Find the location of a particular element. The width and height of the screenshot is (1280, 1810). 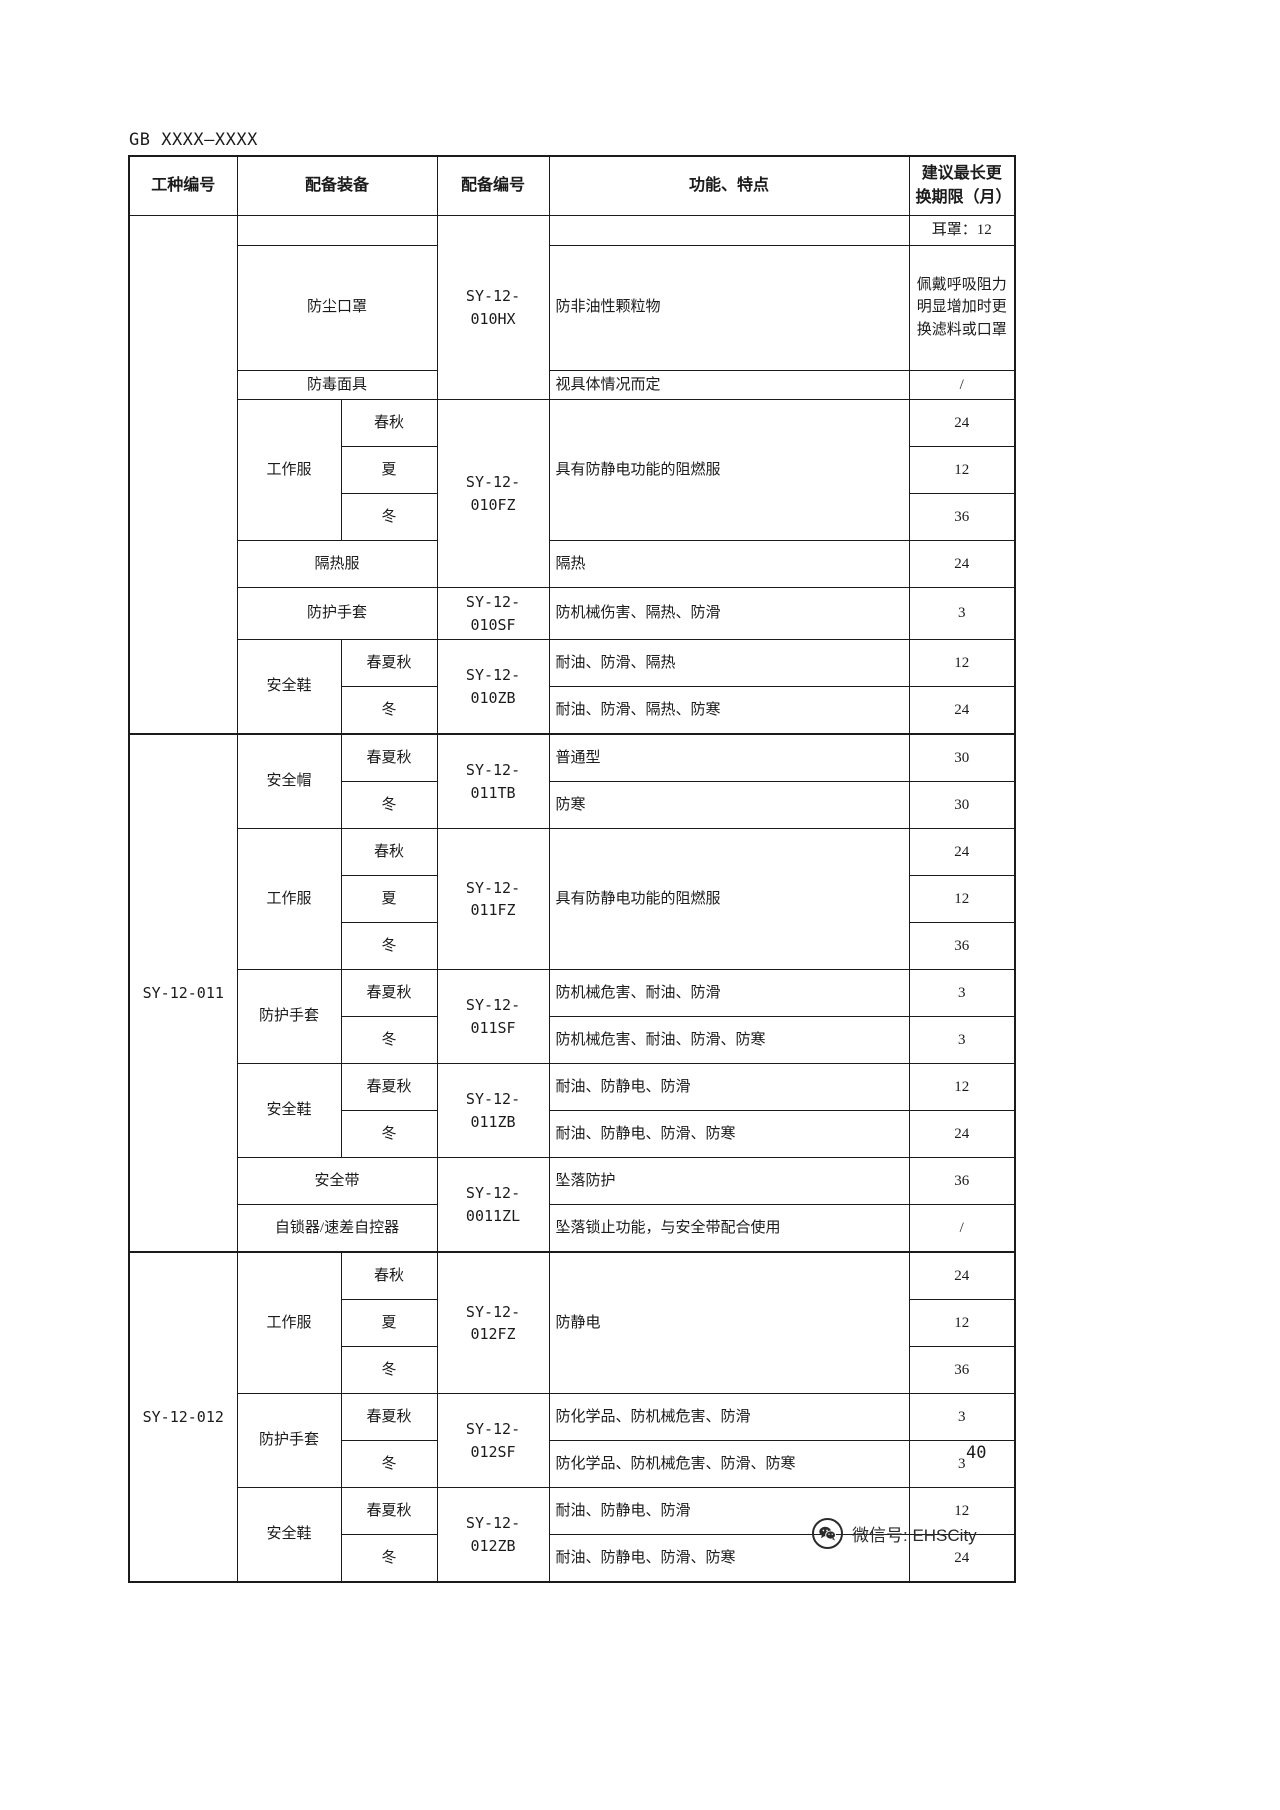

table-row: 工作服 春秋 SY-12-010FZ 具有防静电功能的阻燃服 24 is located at coordinates (572, 493).